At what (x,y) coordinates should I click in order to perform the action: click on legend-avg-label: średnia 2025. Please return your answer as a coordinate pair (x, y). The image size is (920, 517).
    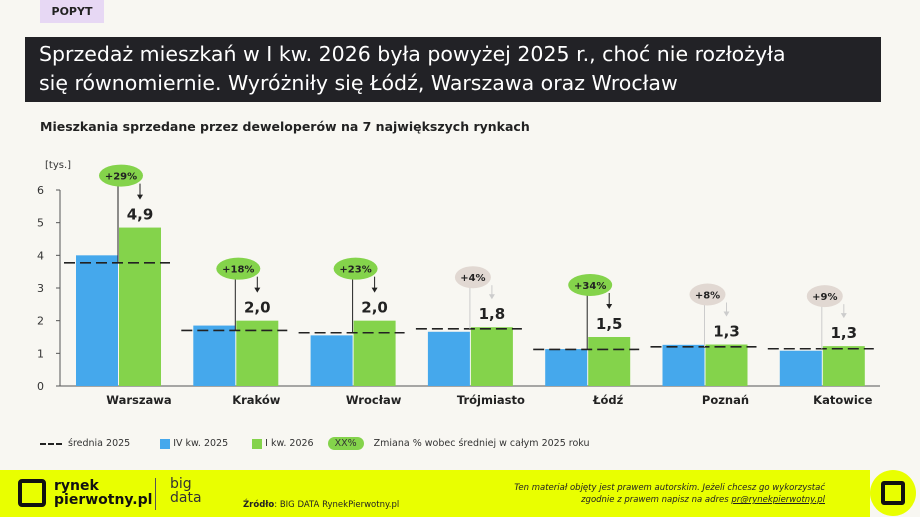
    Looking at the image, I should click on (99, 443).